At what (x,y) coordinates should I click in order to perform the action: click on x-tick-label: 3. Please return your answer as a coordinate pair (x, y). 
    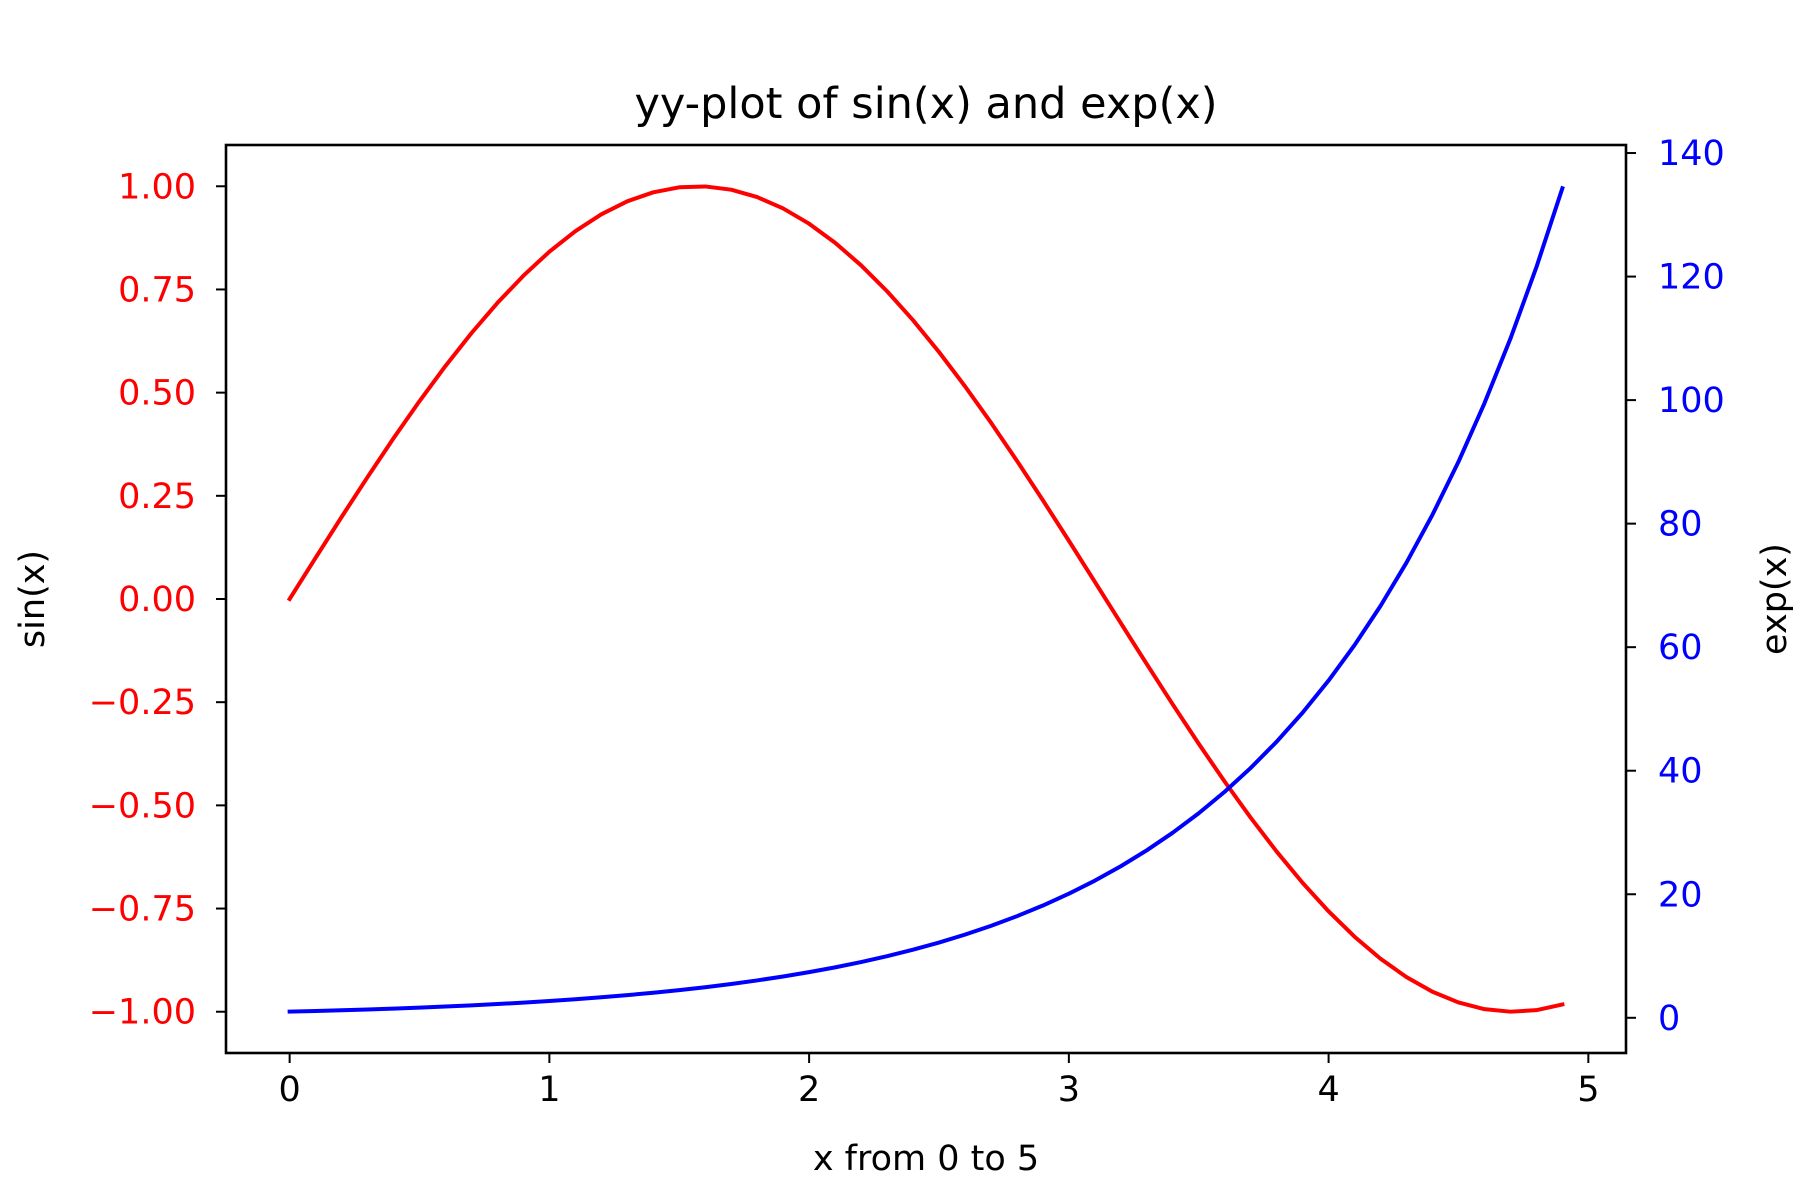
    Looking at the image, I should click on (1069, 1090).